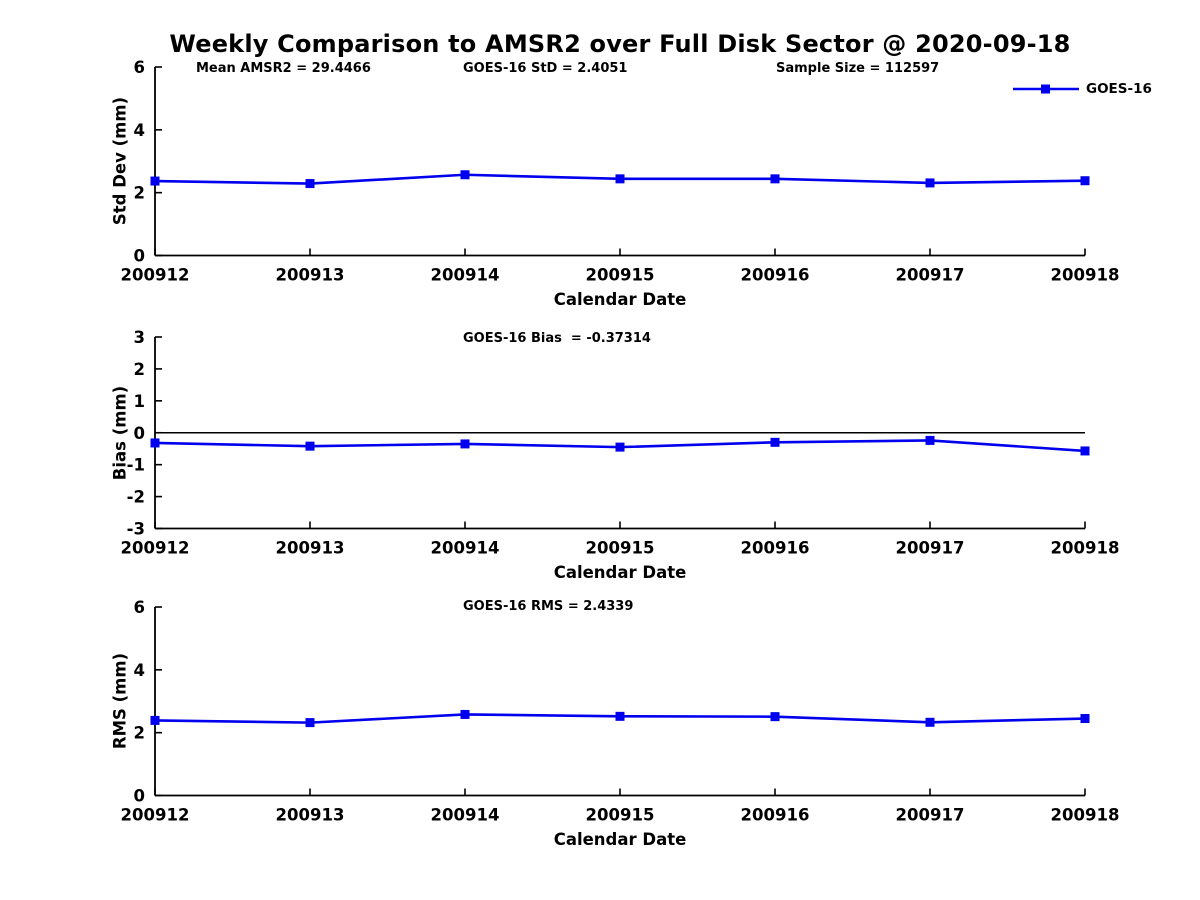  What do you see at coordinates (620, 572) in the screenshot?
I see `xlabel-calendar-date-2: Calendar Date` at bounding box center [620, 572].